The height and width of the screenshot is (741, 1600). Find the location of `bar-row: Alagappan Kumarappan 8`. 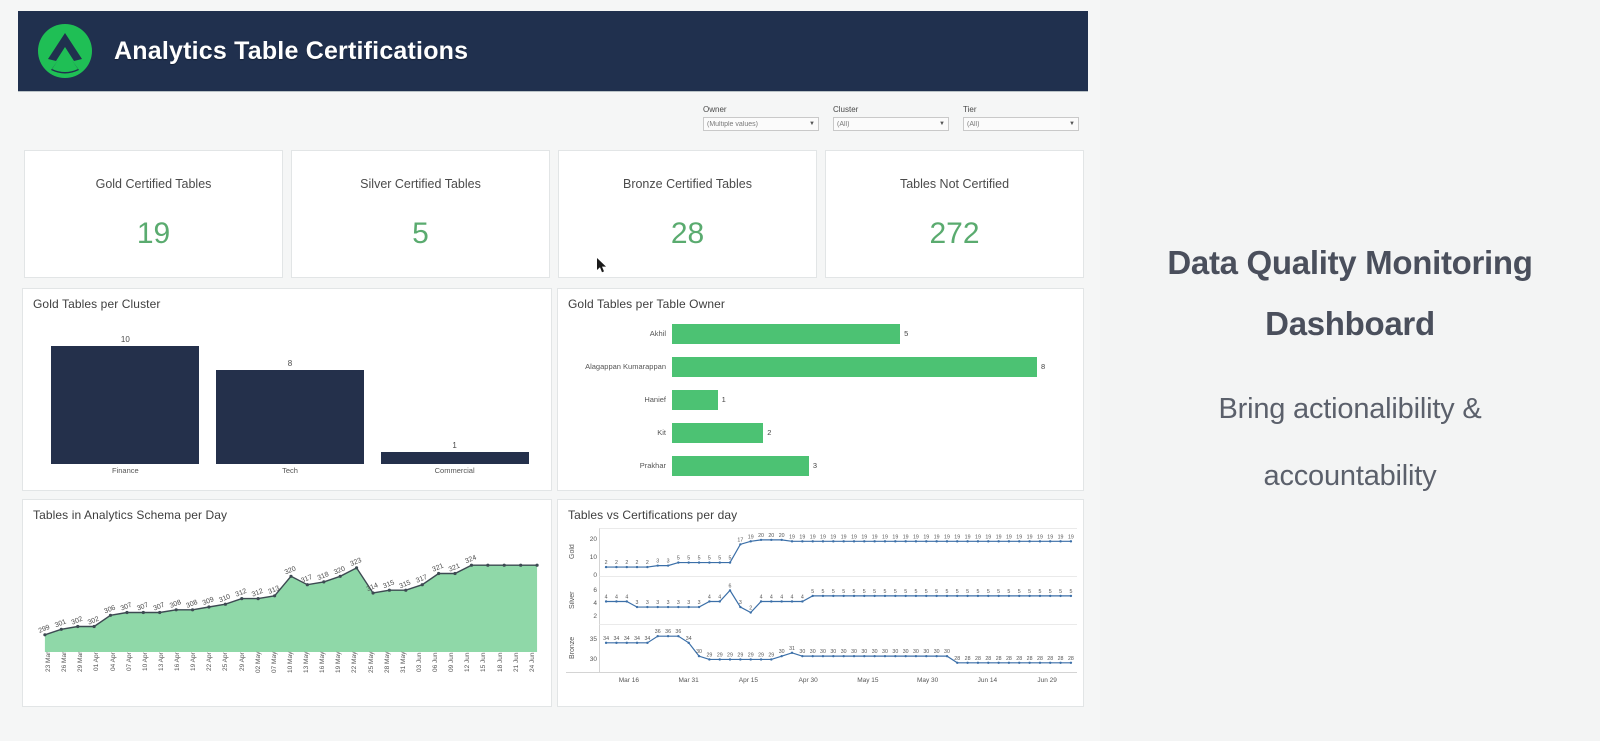

bar-row: Alagappan Kumarappan 8 is located at coordinates (819, 367).